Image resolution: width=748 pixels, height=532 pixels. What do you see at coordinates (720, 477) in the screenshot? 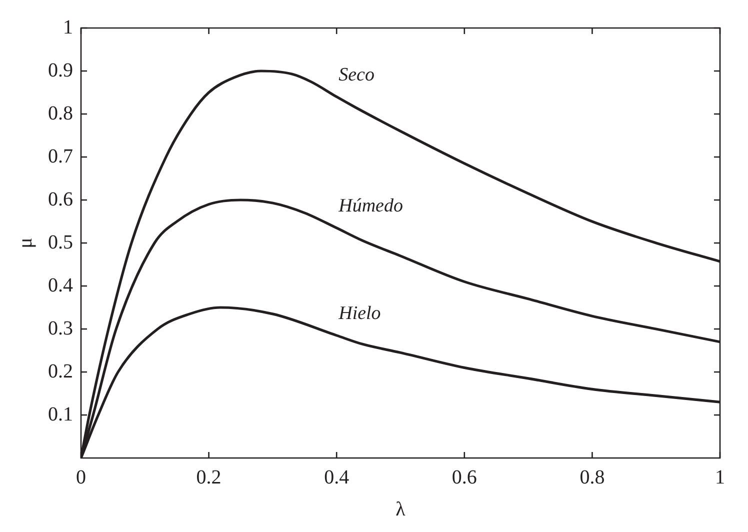
I see `x-tick-label: 1` at bounding box center [720, 477].